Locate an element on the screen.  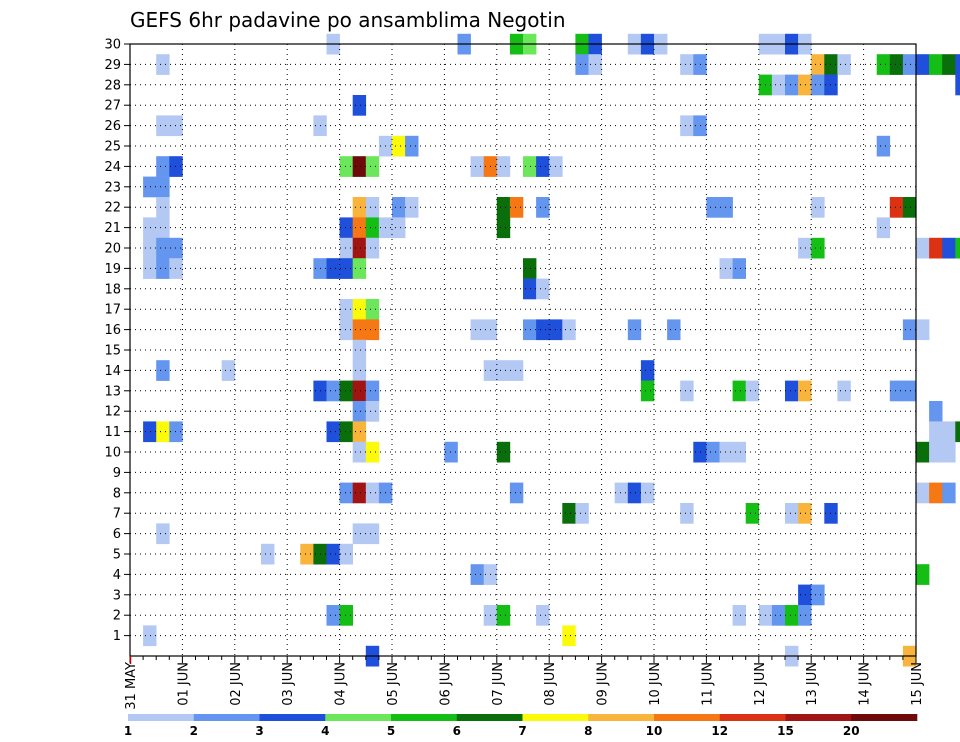
legend-label: 1 is located at coordinates (128, 731).